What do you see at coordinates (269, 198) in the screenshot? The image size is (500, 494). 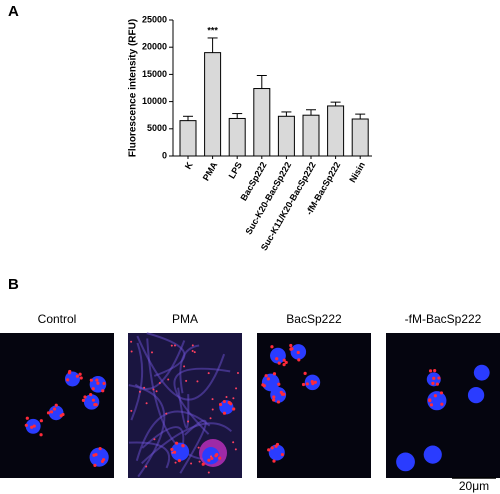 I see `x-tick-label: Suc-K20-BacSp222` at bounding box center [269, 198].